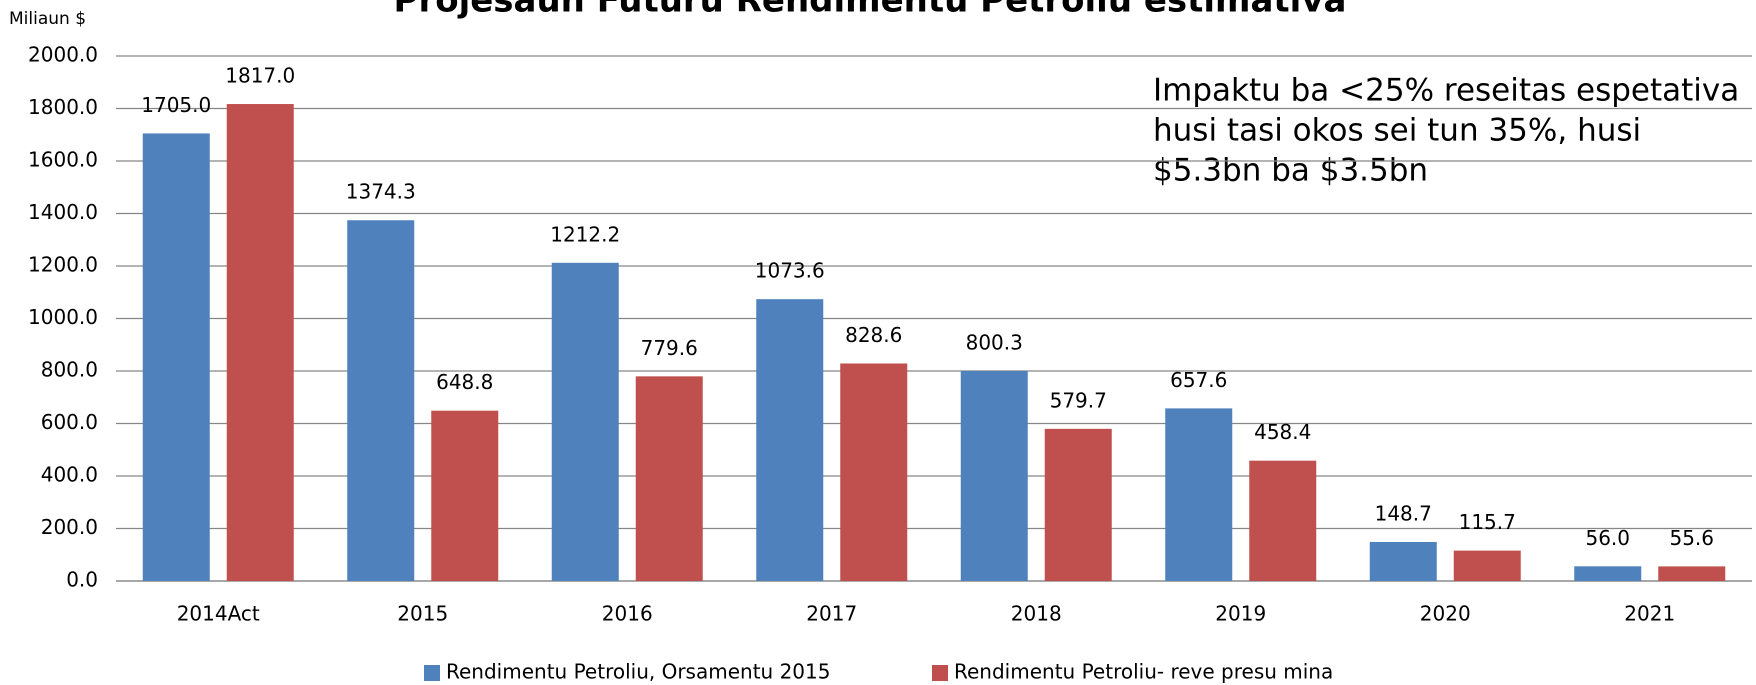  What do you see at coordinates (1240, 614) in the screenshot?
I see `x-tick-label: 2019` at bounding box center [1240, 614].